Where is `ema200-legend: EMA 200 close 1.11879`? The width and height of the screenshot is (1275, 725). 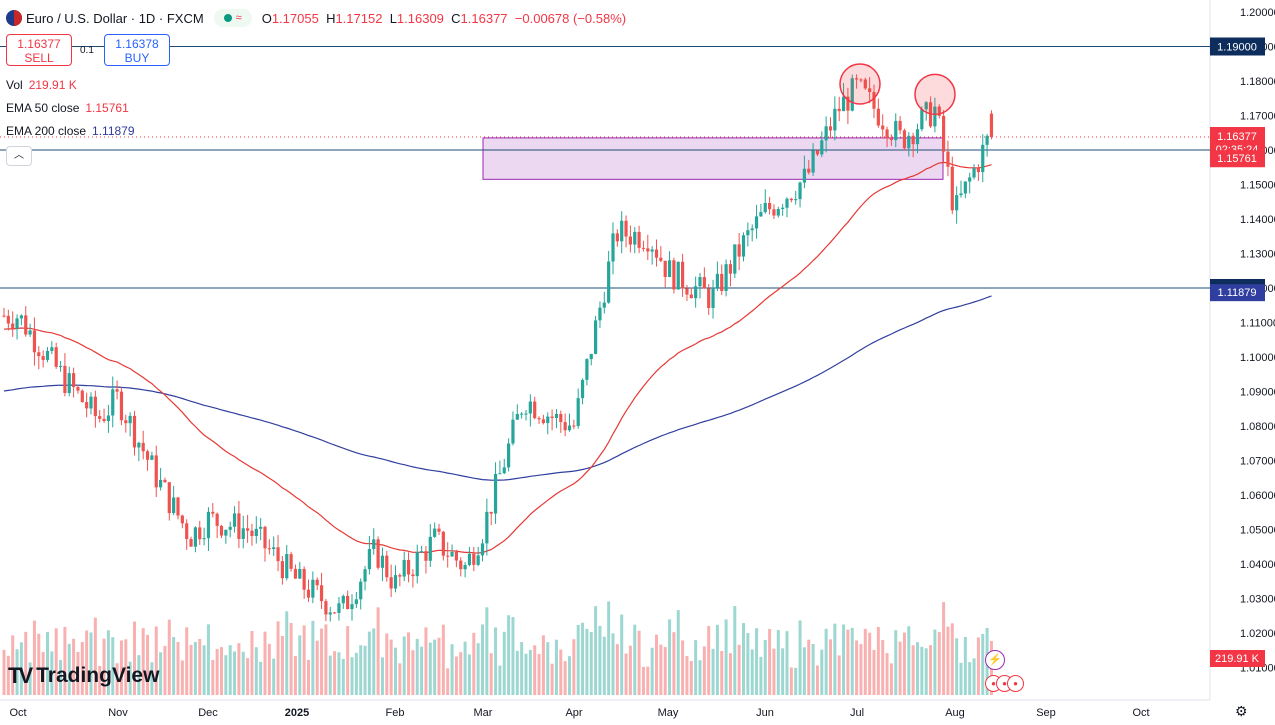
ema200-legend: EMA 200 close 1.11879 is located at coordinates (70, 131).